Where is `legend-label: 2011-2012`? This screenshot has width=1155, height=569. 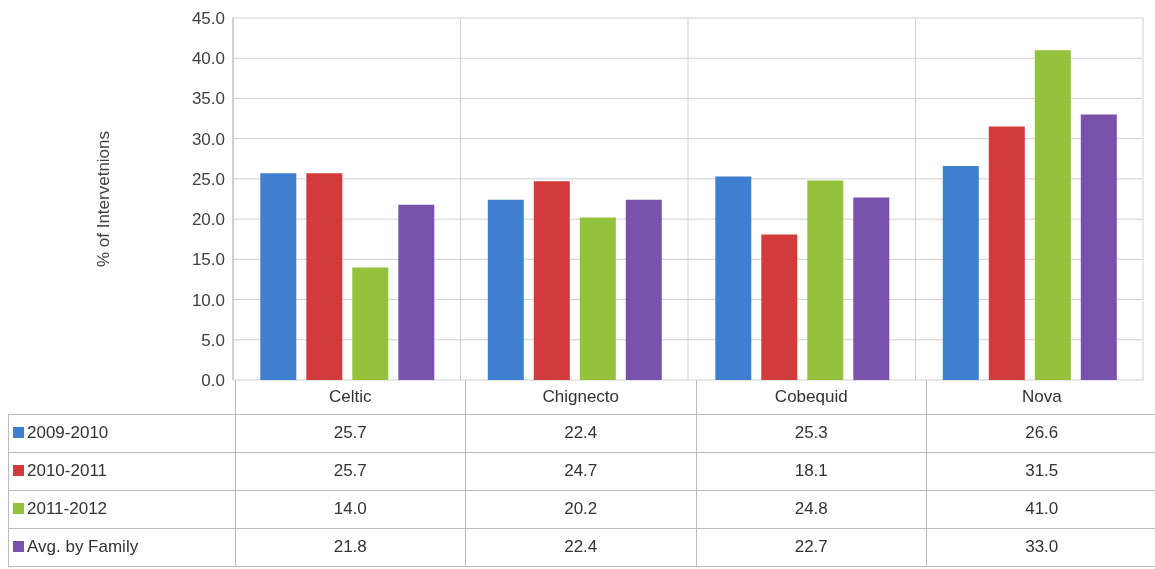
legend-label: 2011-2012 is located at coordinates (121, 509).